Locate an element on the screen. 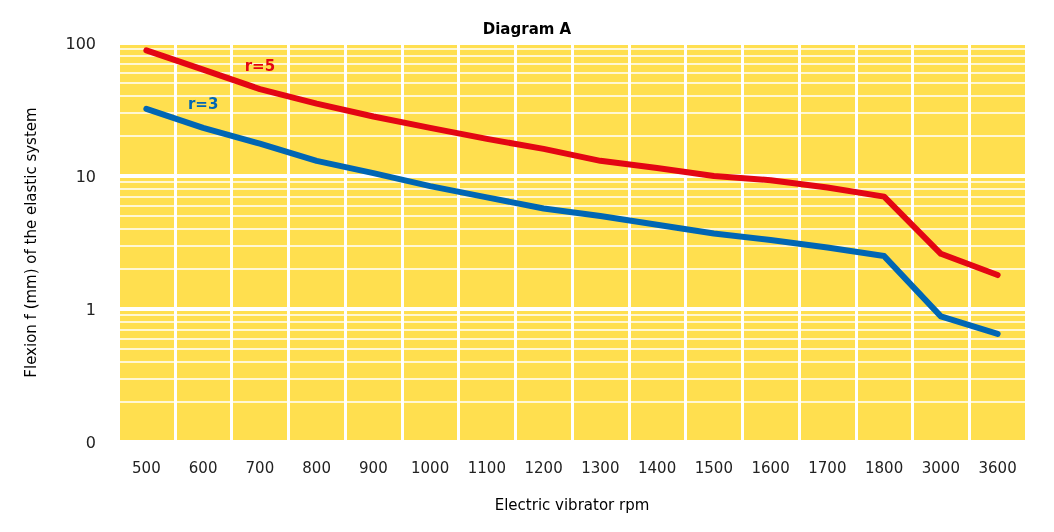 This screenshot has width=1054, height=532. x-tick-label: 1300 is located at coordinates (600, 467).